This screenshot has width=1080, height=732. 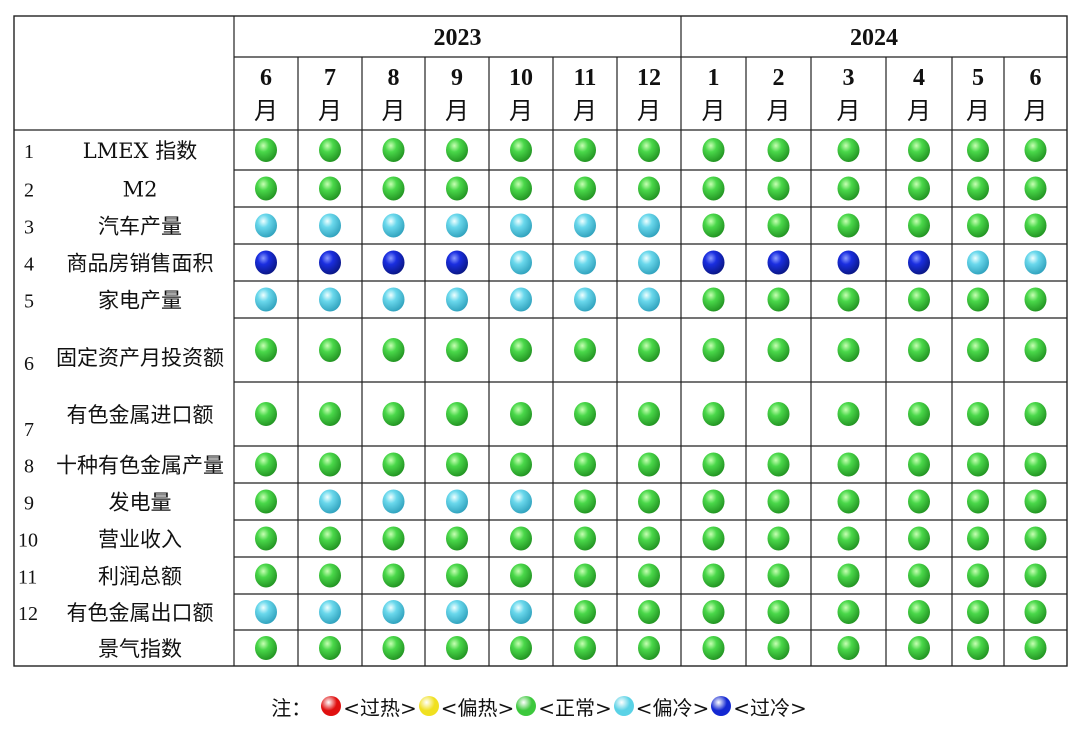 I want to click on month-number: 7, so click(x=330, y=78).